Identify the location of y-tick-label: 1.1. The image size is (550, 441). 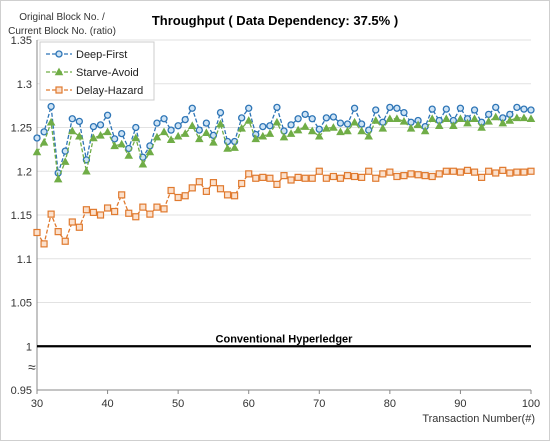
(24, 260).